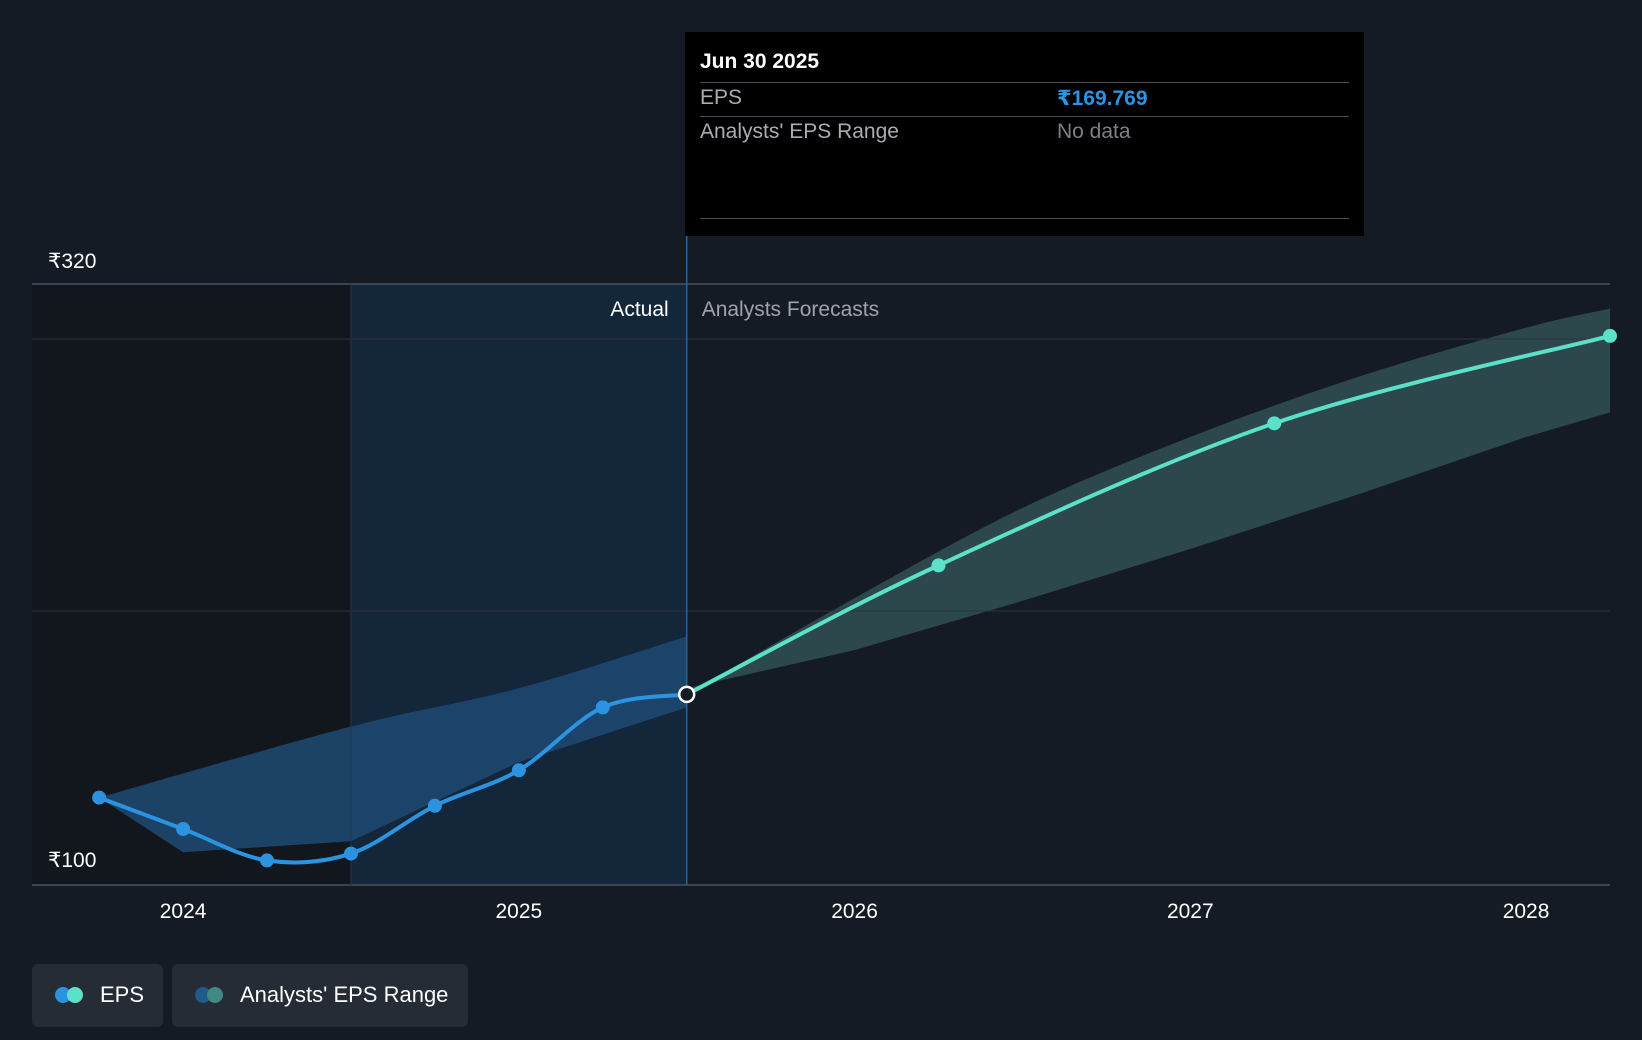 This screenshot has width=1642, height=1040. What do you see at coordinates (1526, 911) in the screenshot?
I see `x-tick-label: 2028` at bounding box center [1526, 911].